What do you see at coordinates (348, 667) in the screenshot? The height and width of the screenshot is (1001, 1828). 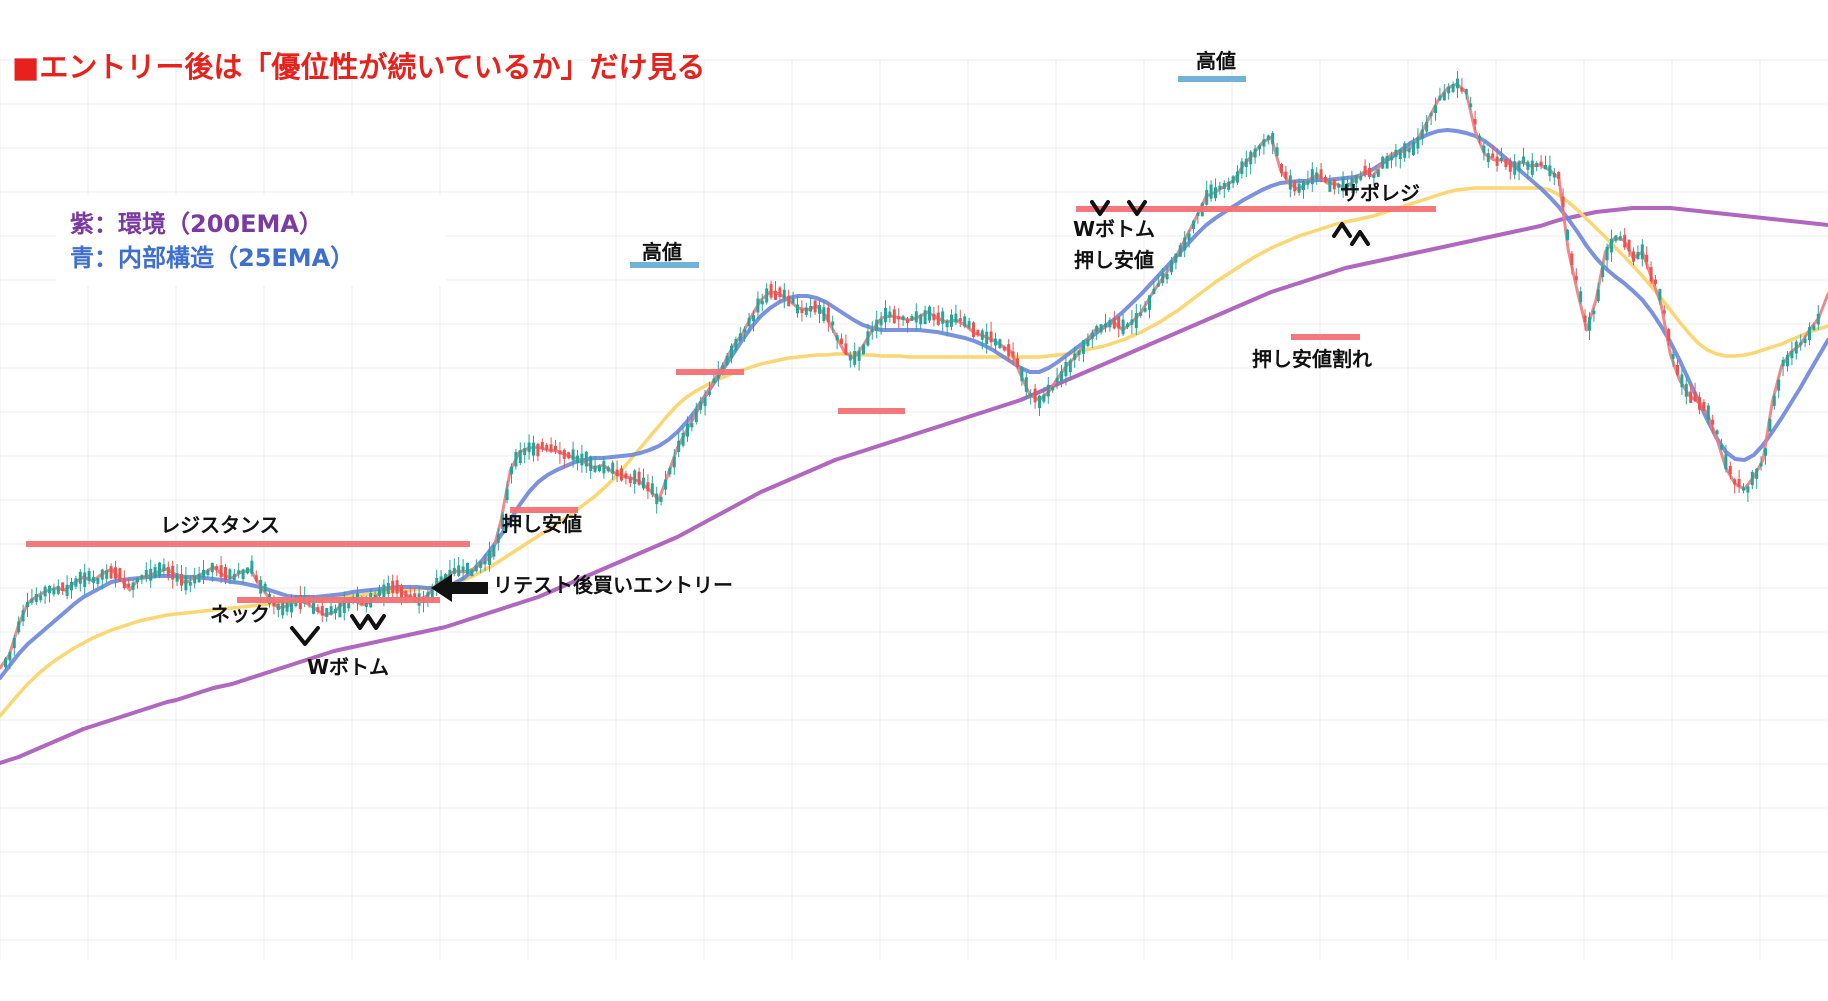 I see `annotation-w-bottom-1: Wボトム` at bounding box center [348, 667].